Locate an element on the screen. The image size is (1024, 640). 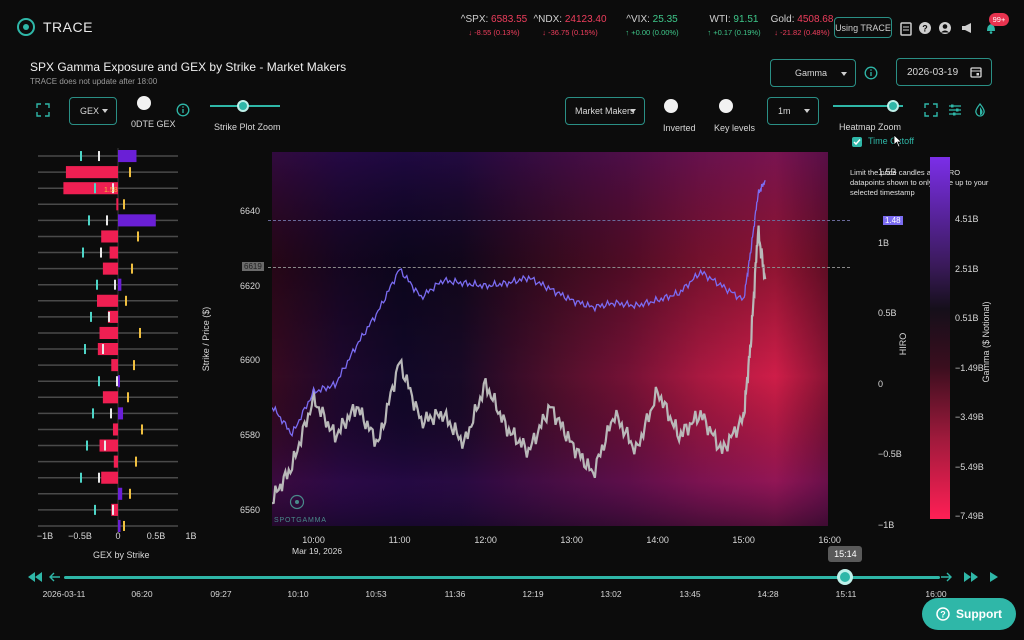
support-button: ? Support is located at coordinates (969, 614).